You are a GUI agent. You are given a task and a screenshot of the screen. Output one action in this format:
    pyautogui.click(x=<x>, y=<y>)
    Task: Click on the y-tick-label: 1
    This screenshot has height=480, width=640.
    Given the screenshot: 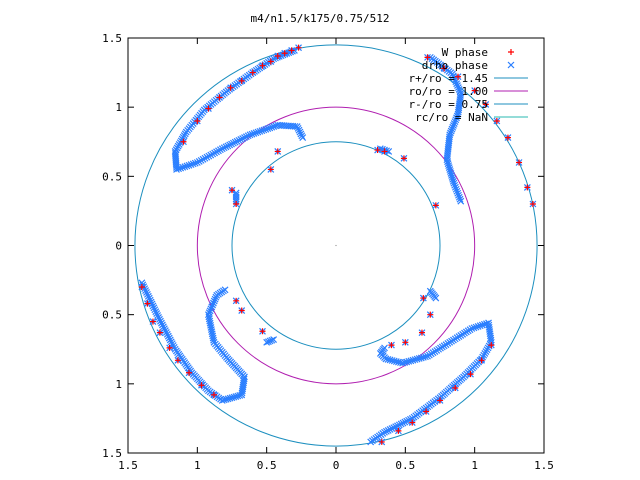 What is the action you would take?
    pyautogui.click(x=118, y=107)
    